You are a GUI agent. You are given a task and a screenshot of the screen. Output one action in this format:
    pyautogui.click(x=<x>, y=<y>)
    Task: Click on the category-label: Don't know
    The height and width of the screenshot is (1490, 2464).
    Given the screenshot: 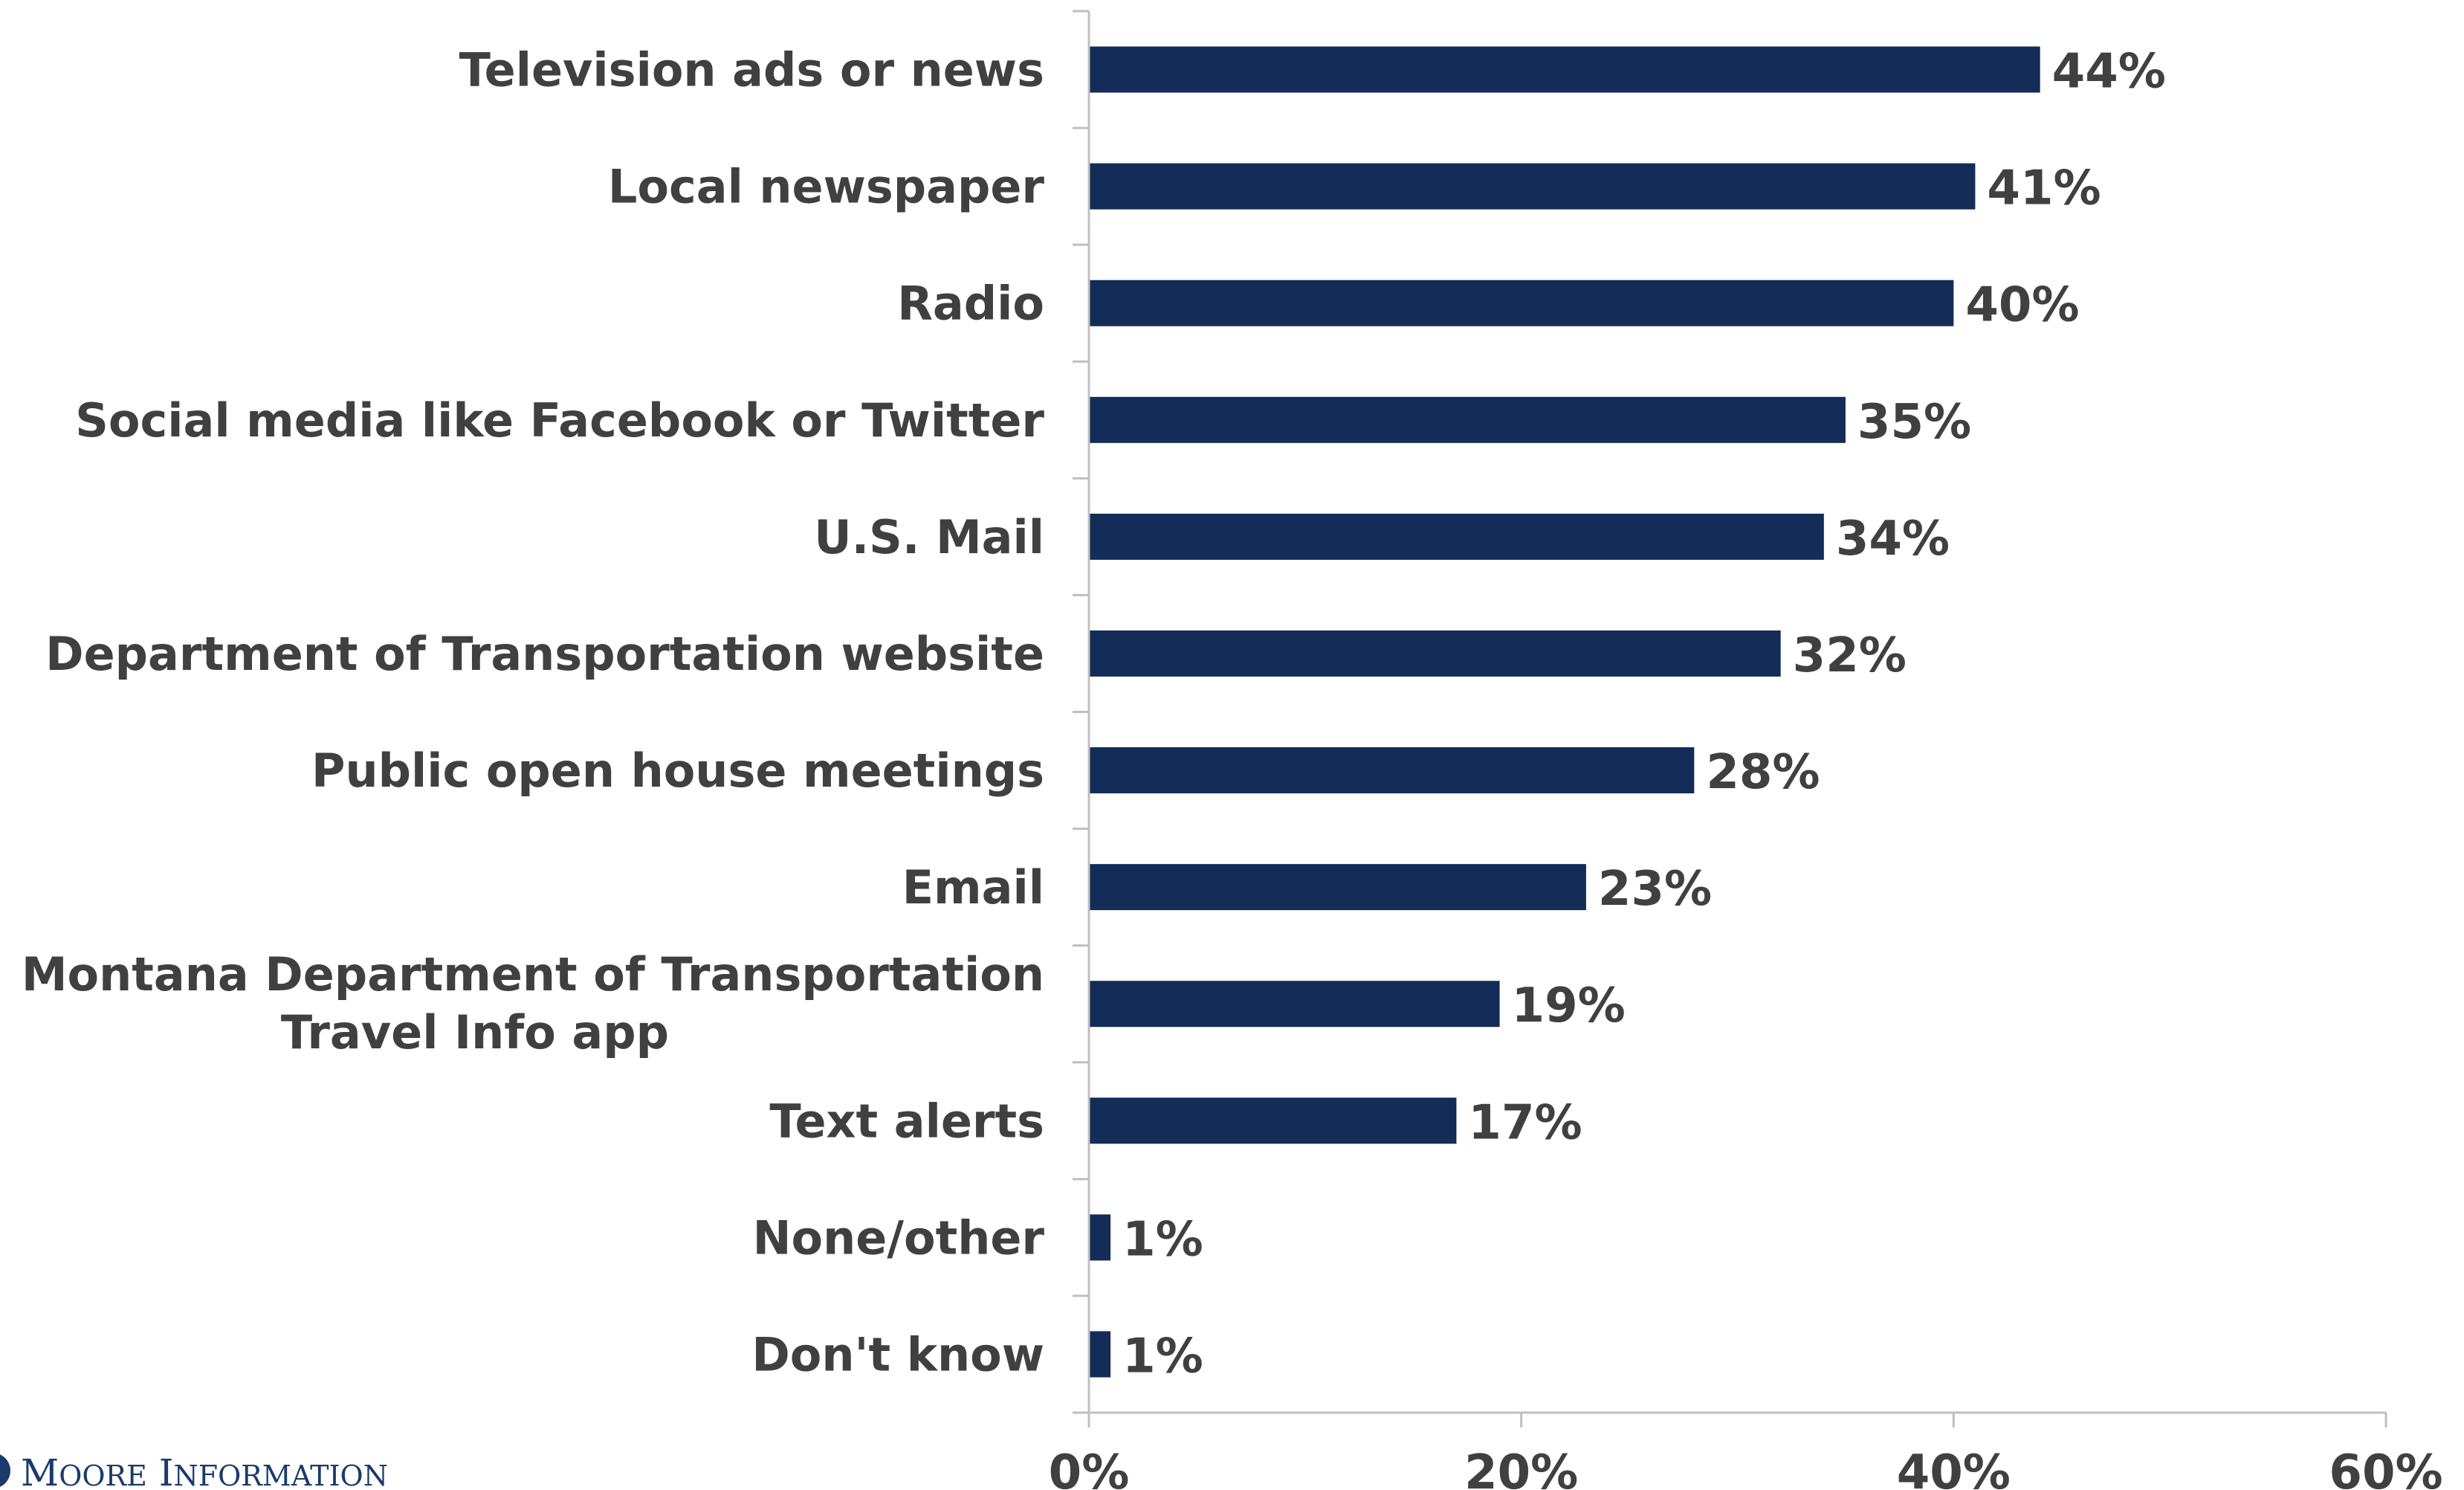 What is the action you would take?
    pyautogui.click(x=898, y=1354)
    